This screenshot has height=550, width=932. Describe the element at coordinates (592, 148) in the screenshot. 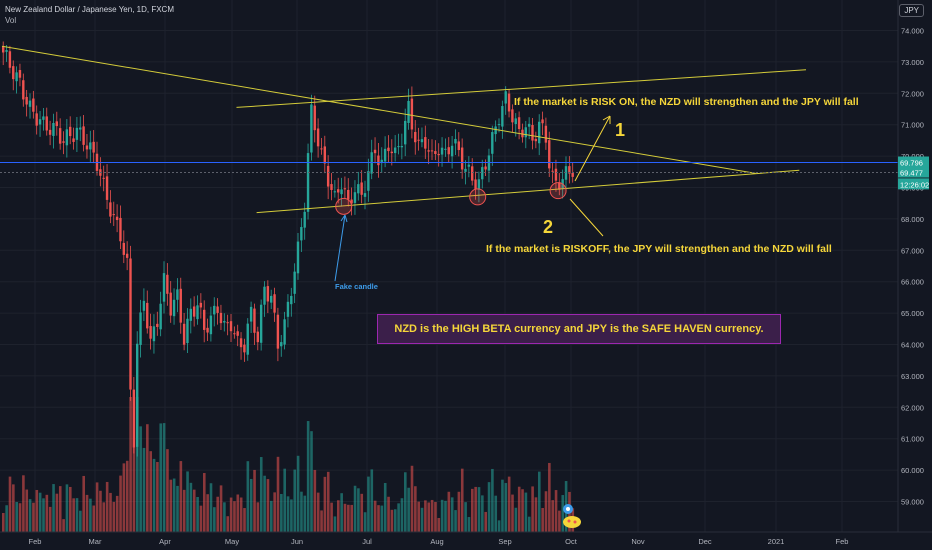

I see `arrow-risk-on` at that location.